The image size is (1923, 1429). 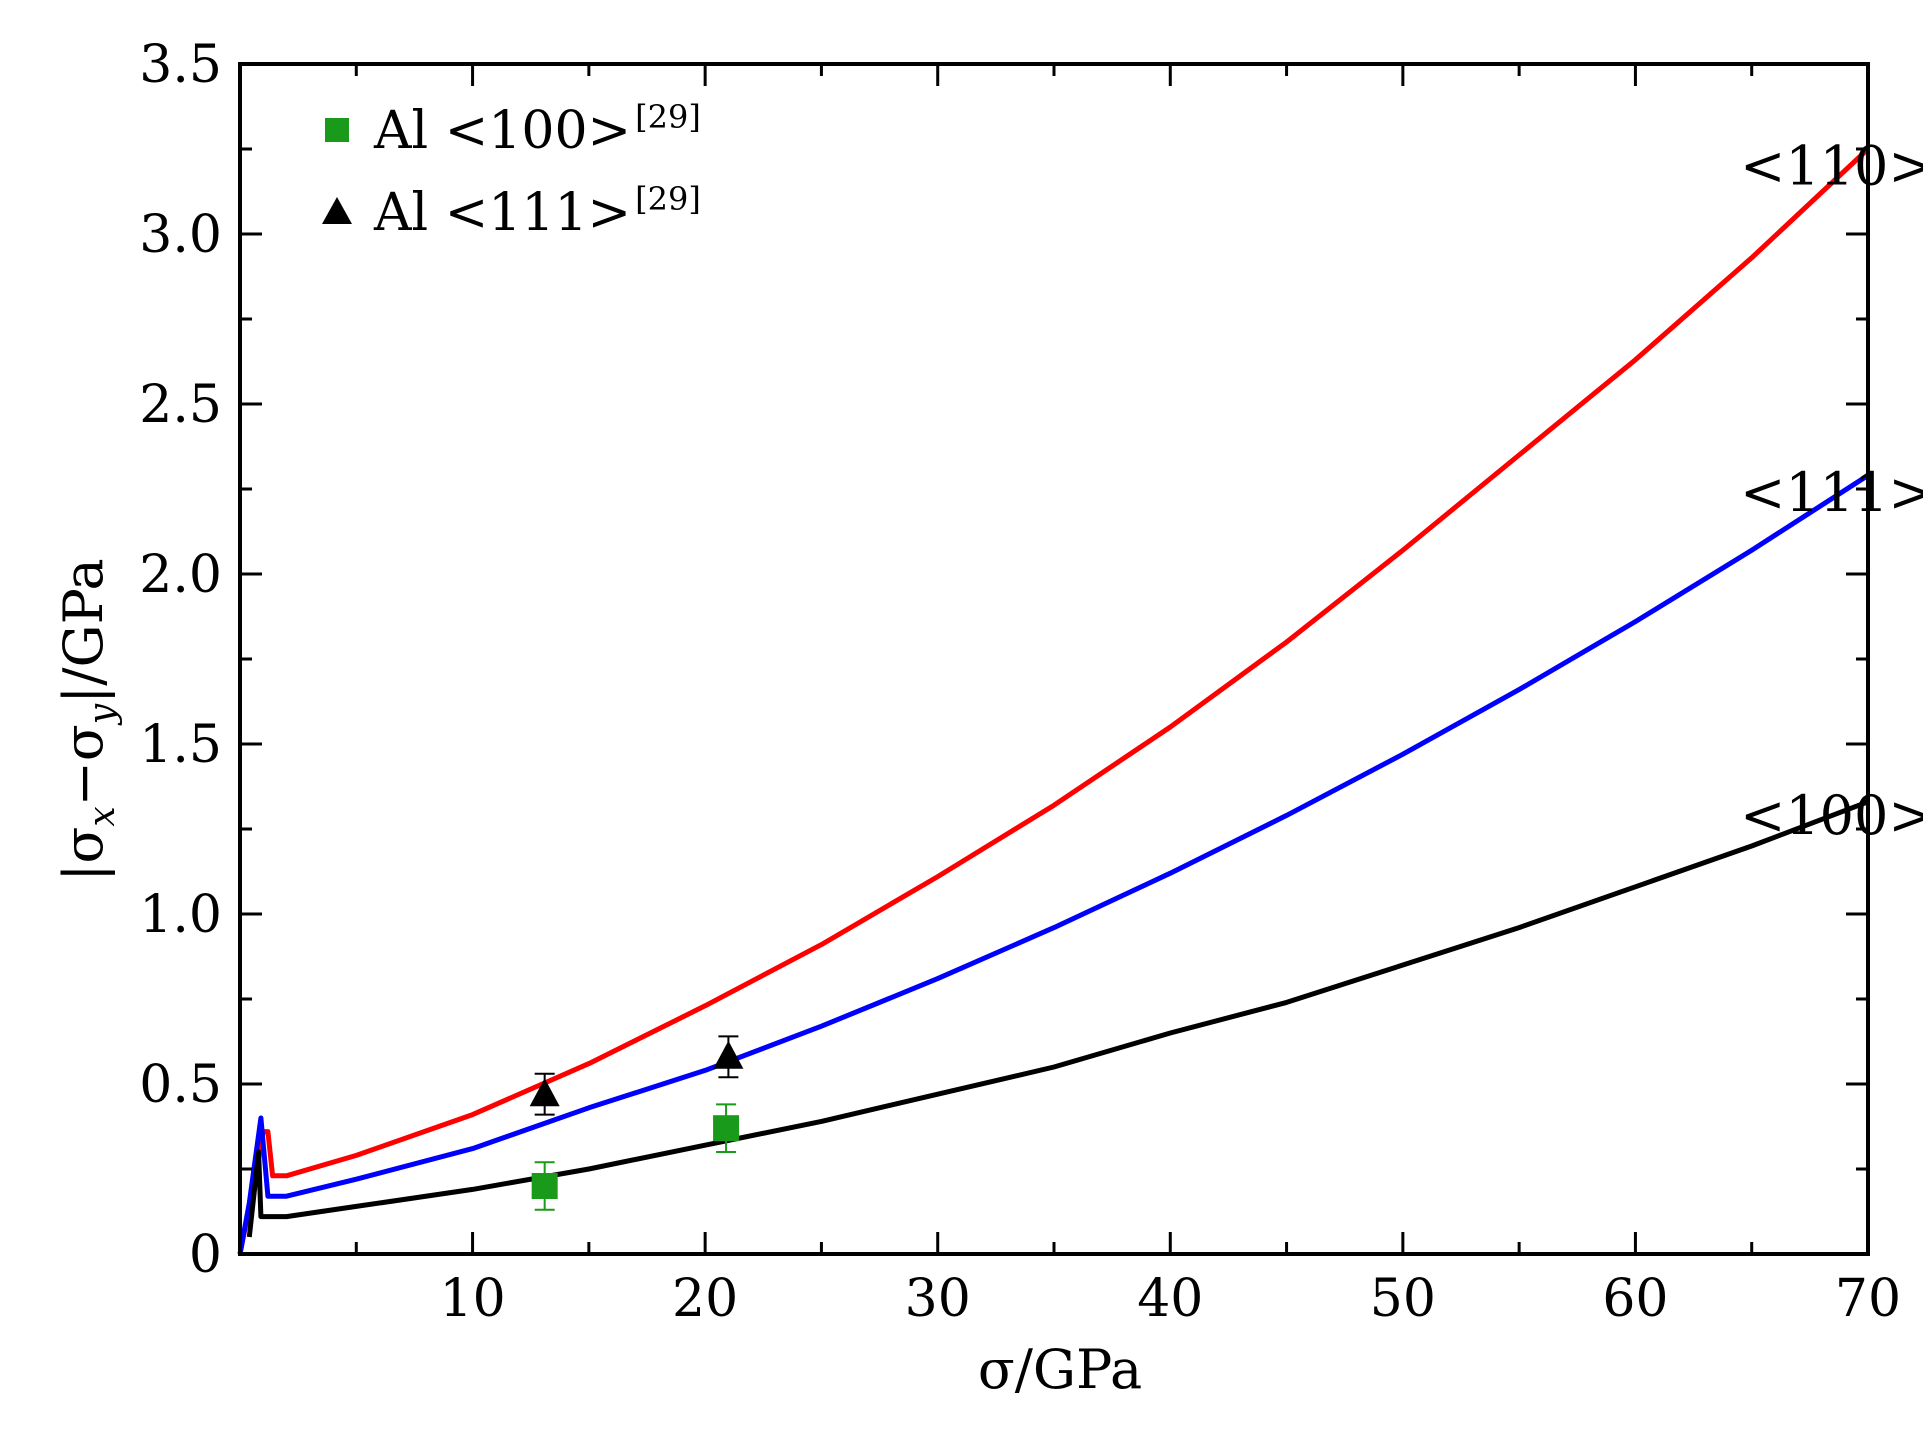 I want to click on y-tick-label: 1.5, so click(x=180, y=745).